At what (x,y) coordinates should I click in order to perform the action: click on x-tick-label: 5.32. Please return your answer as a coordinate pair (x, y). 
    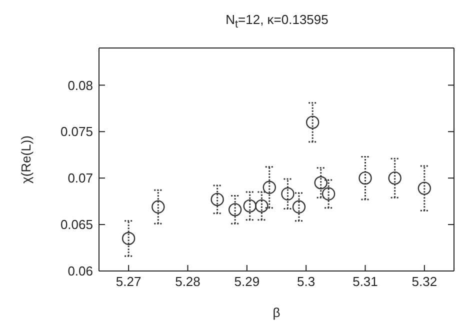
    Looking at the image, I should click on (425, 282).